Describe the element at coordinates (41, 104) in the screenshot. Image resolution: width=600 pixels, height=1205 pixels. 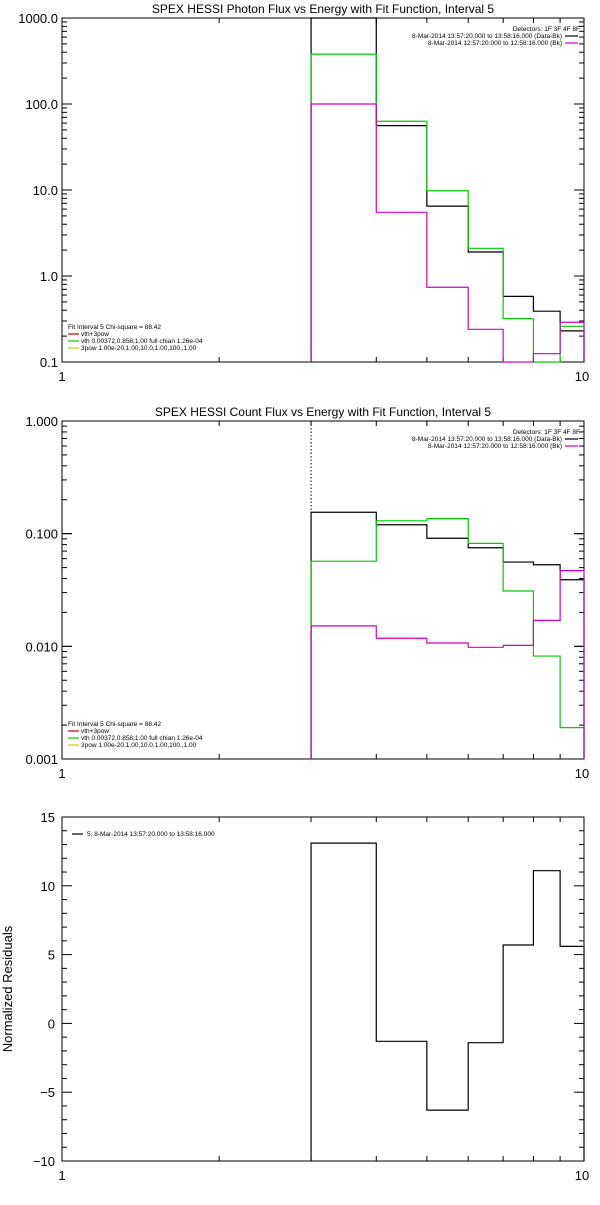
I see `y-tick-label: 100.0` at that location.